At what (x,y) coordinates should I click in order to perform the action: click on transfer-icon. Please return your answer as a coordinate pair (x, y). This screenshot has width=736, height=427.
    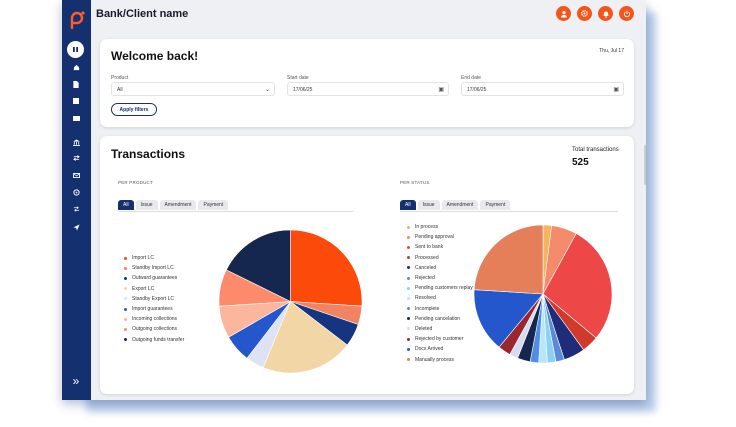
    Looking at the image, I should click on (76, 158).